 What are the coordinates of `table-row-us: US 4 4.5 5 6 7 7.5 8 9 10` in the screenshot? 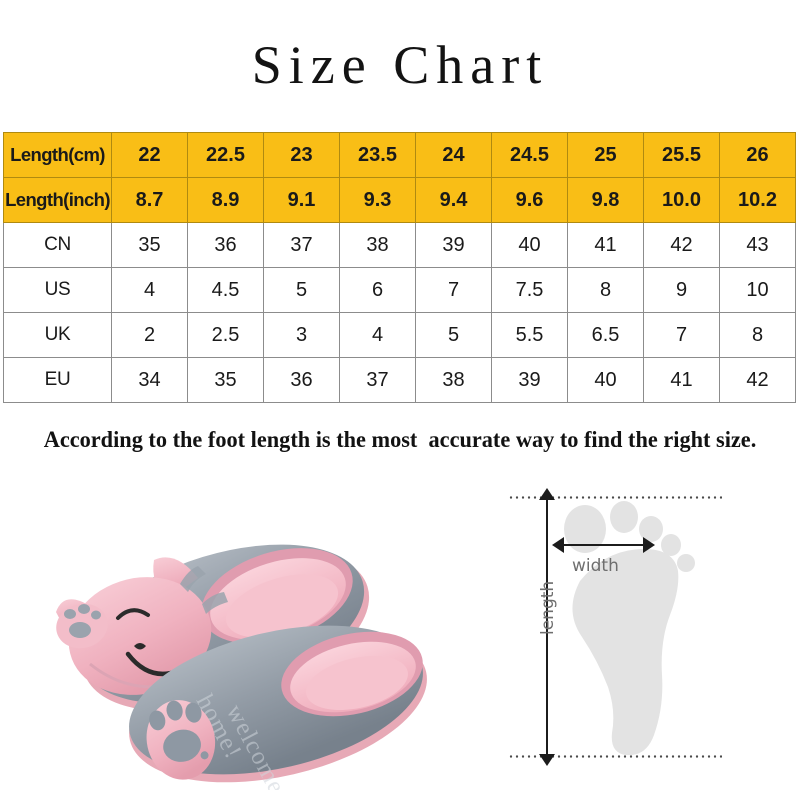 It's located at (399, 290).